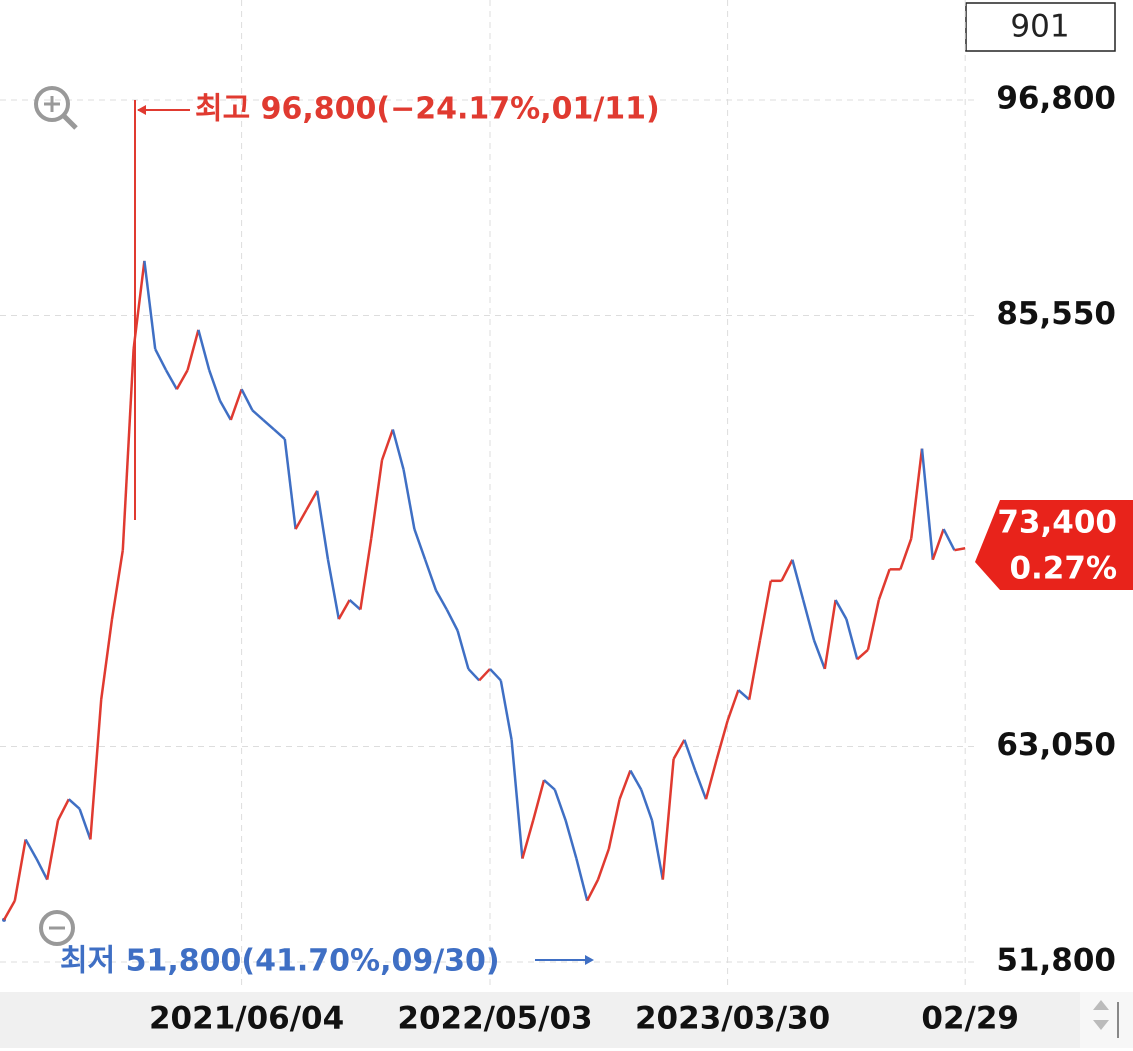 The height and width of the screenshot is (1051, 1133). I want to click on low-annotation: 최저 51,800(41.70%,09/30), so click(280, 961).